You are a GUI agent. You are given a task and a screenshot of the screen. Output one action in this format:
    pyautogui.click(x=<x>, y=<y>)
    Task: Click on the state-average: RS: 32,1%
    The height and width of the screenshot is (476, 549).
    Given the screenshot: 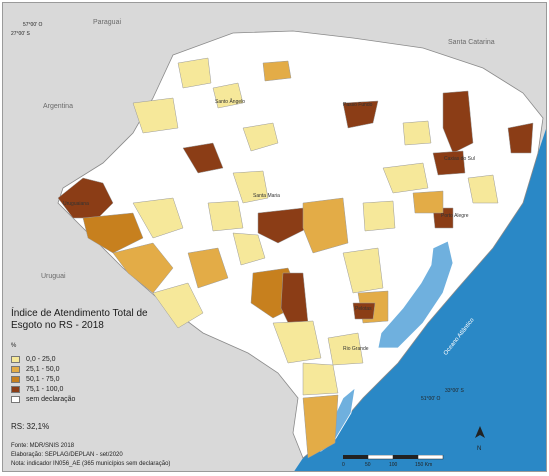 What is the action you would take?
    pyautogui.click(x=30, y=426)
    